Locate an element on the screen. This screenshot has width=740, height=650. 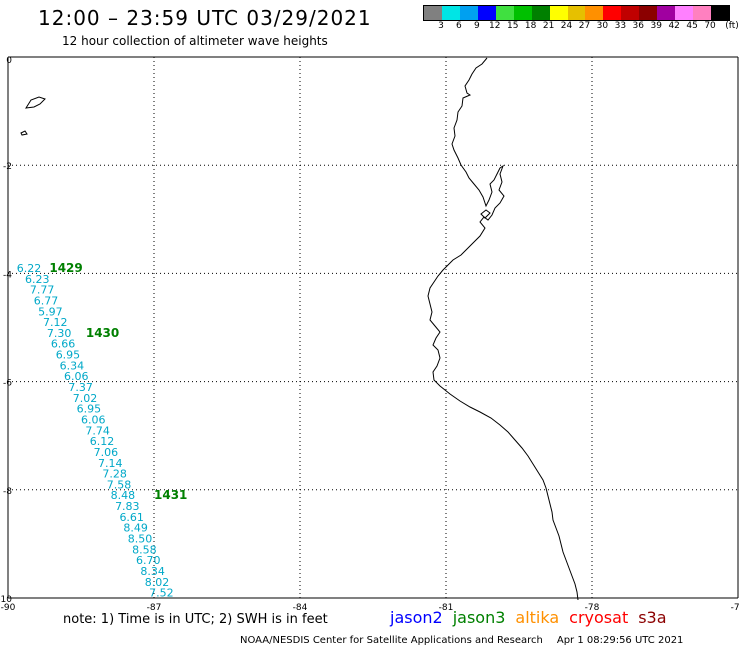
swh-value: 8.50 is located at coordinates (140, 538).